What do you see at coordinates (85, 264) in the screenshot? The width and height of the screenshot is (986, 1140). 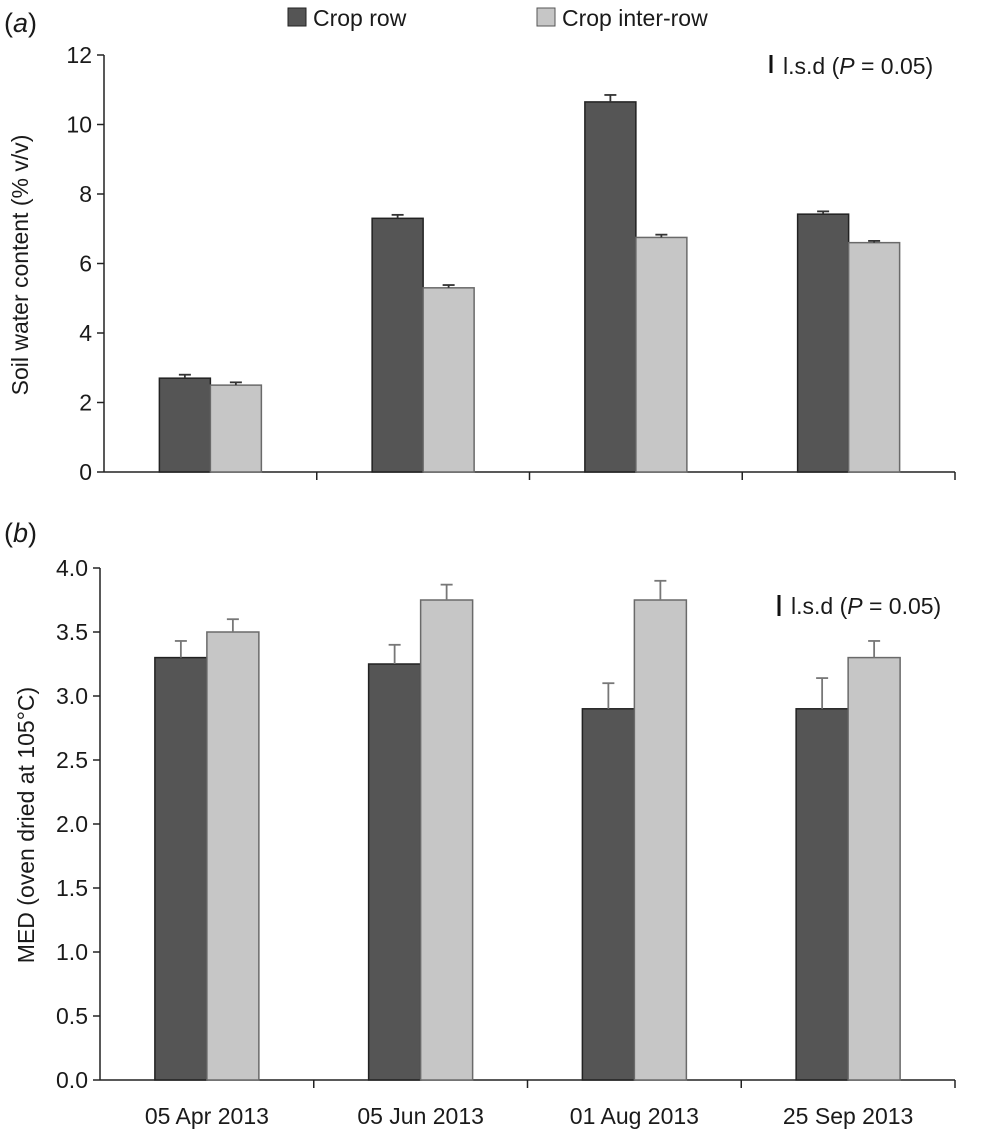 I see `y-tick-label-a: 6` at bounding box center [85, 264].